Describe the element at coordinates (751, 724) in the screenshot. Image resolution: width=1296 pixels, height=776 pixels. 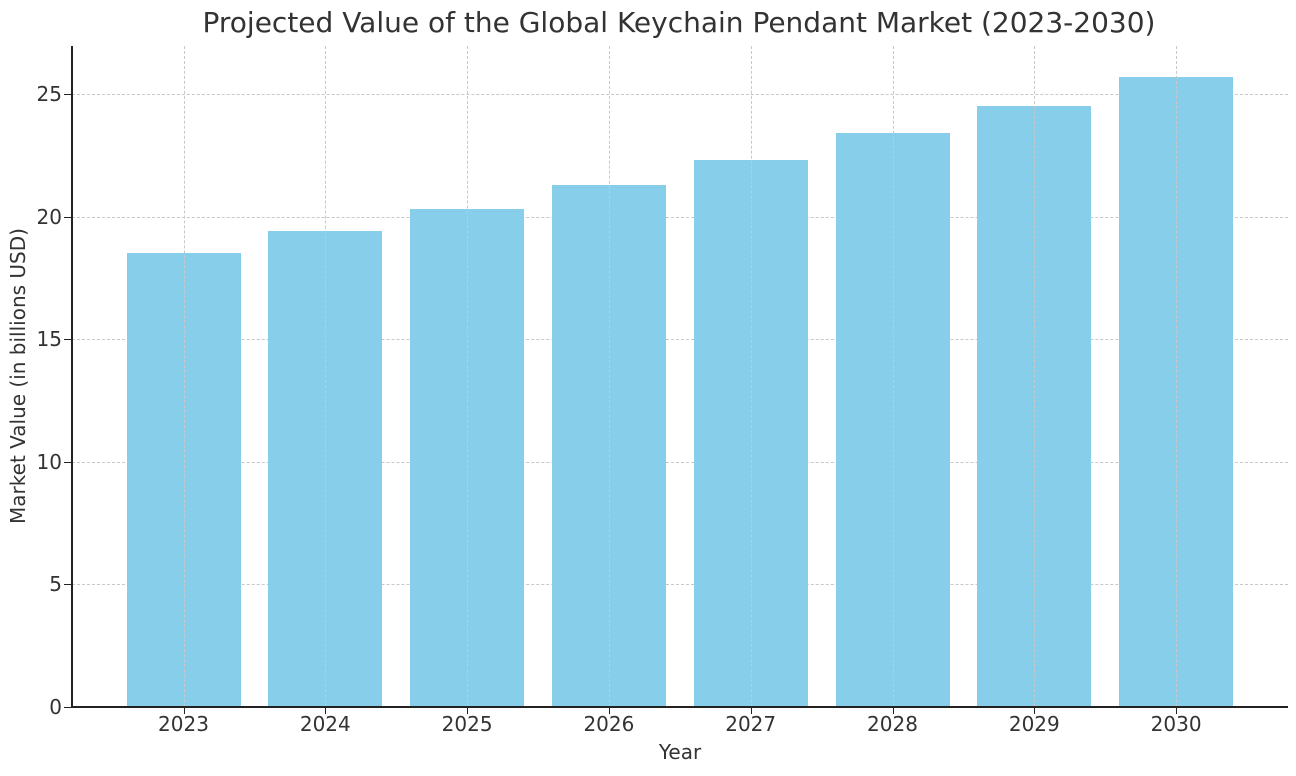
I see `x-tick-label: 2027` at that location.